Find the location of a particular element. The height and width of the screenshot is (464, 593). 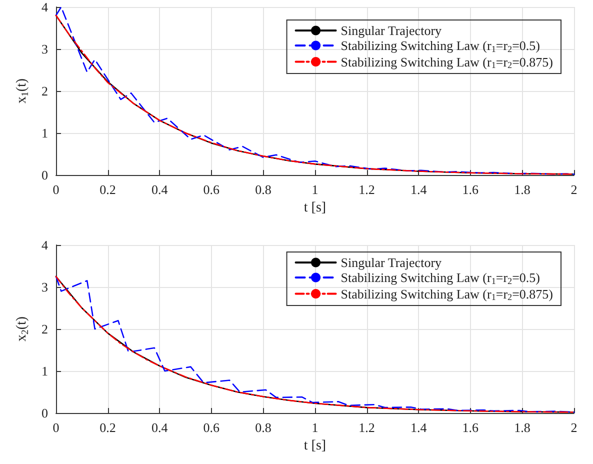

y-axis-title: x2(t) is located at coordinates (23, 329).